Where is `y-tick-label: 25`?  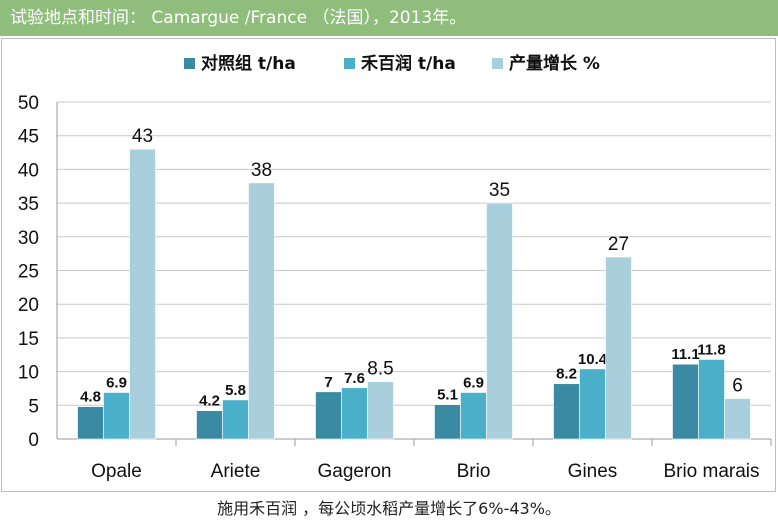 y-tick-label: 25 is located at coordinates (28, 272).